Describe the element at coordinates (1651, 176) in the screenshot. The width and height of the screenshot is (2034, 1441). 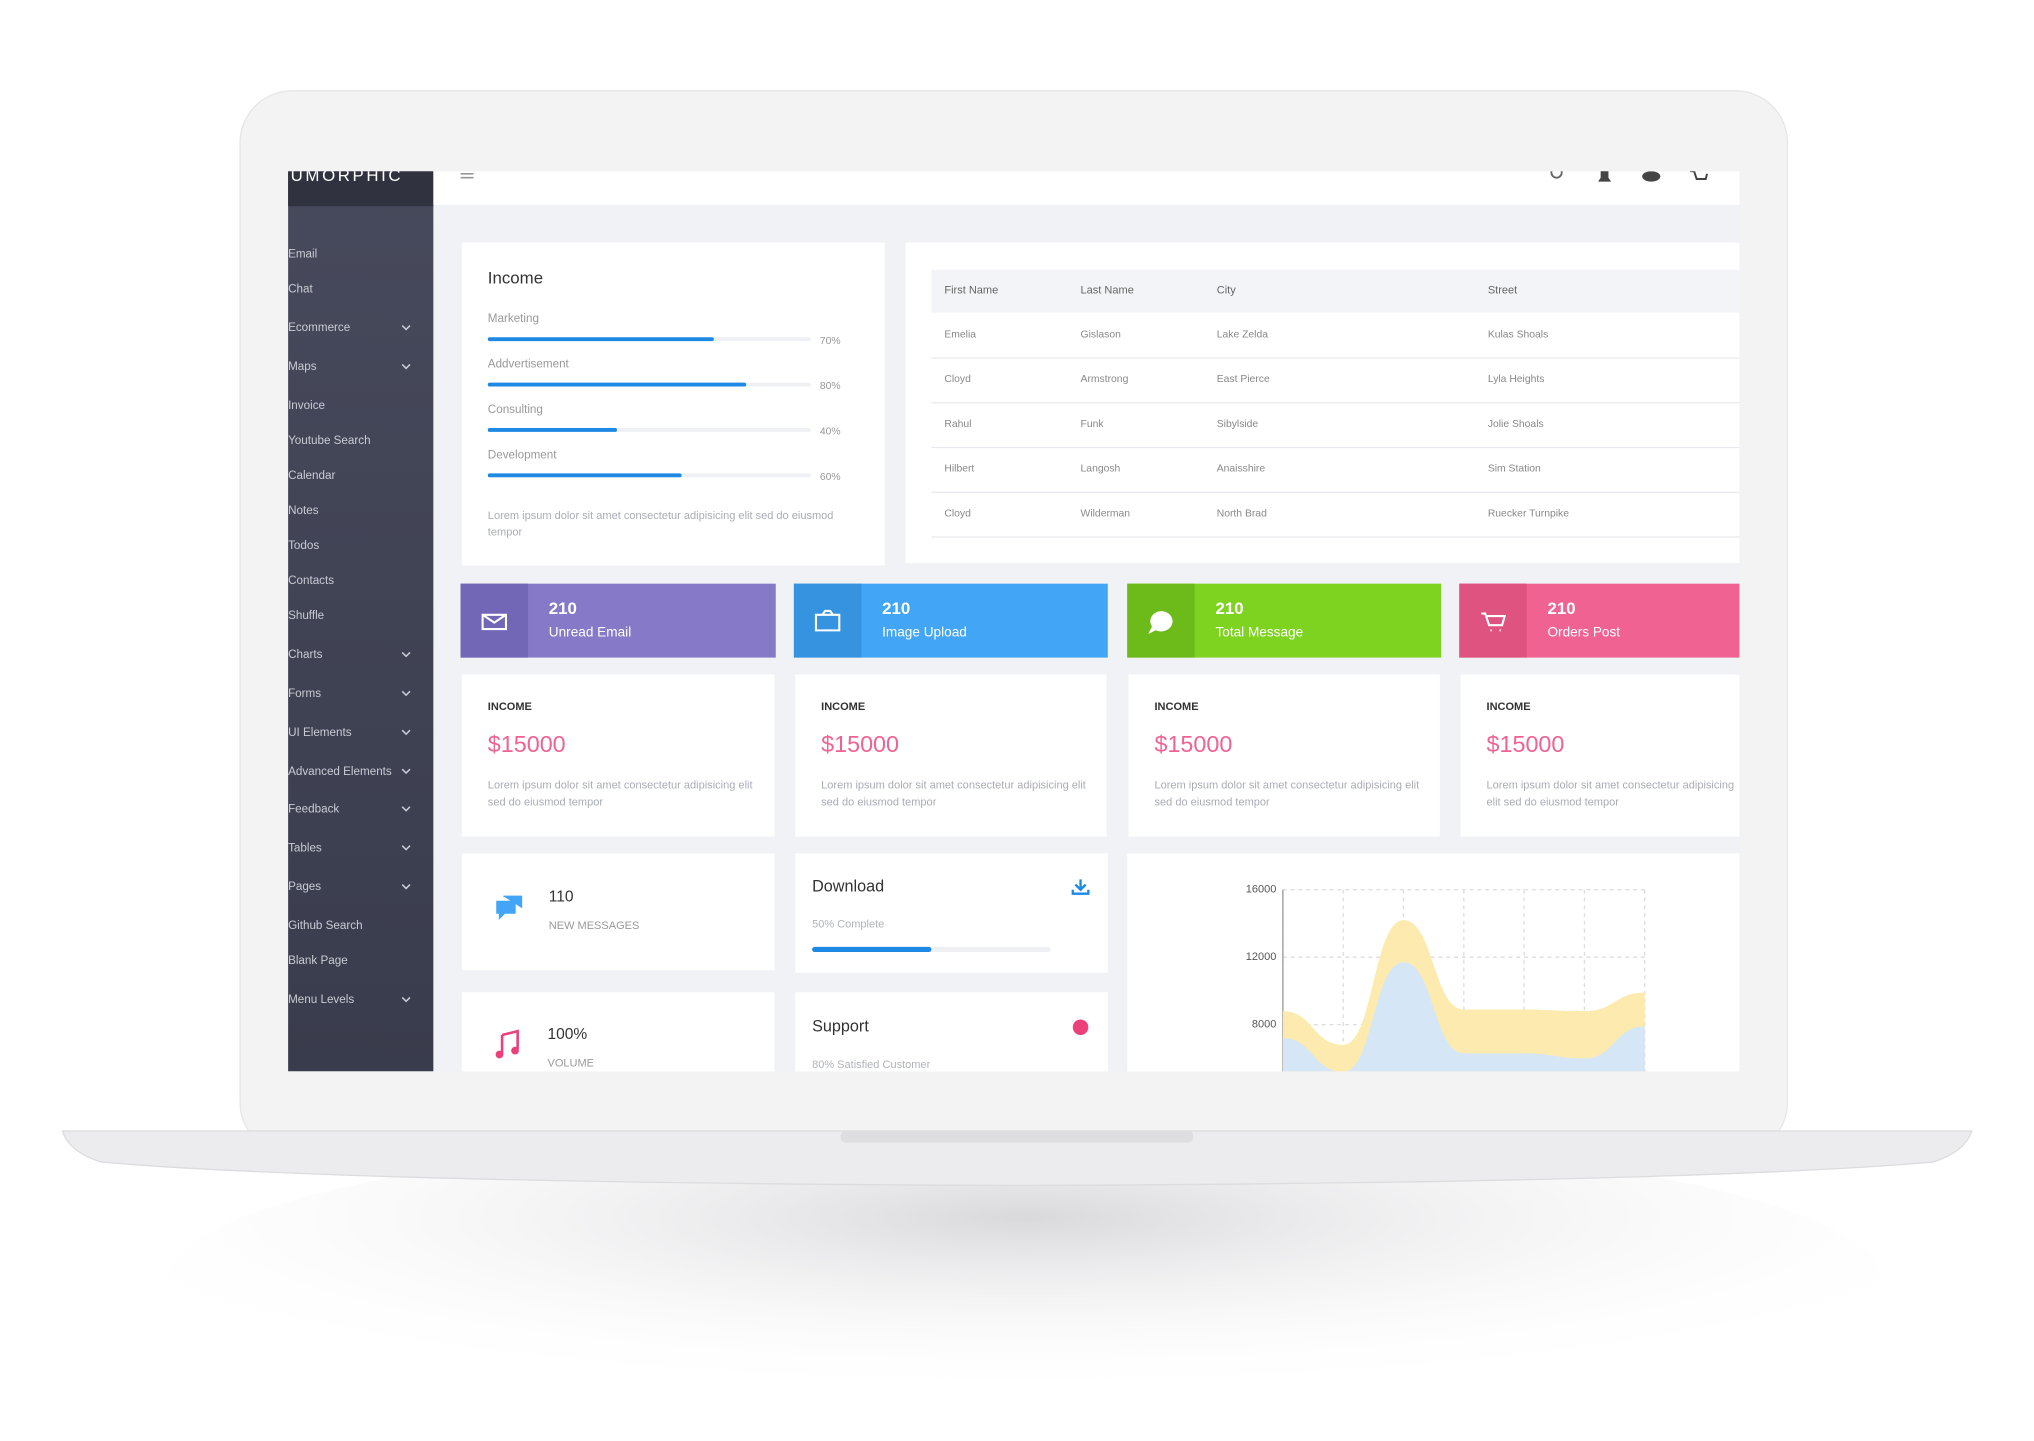
I see `chat-icon` at that location.